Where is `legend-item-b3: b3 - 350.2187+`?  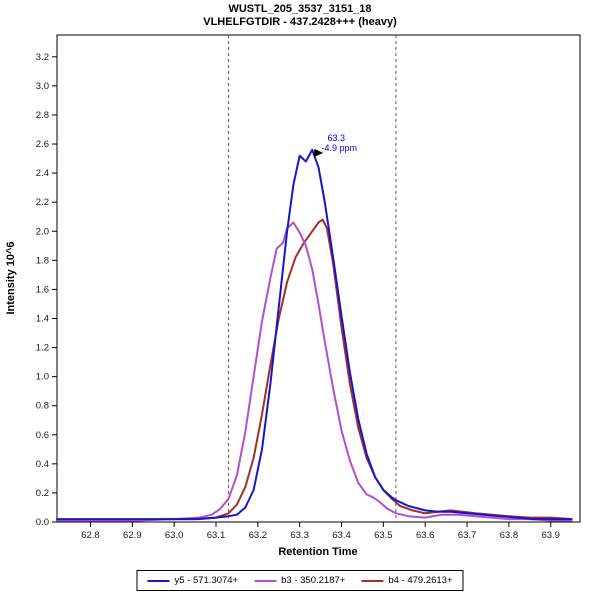
legend-item-b3: b3 - 350.2187+ is located at coordinates (299, 580).